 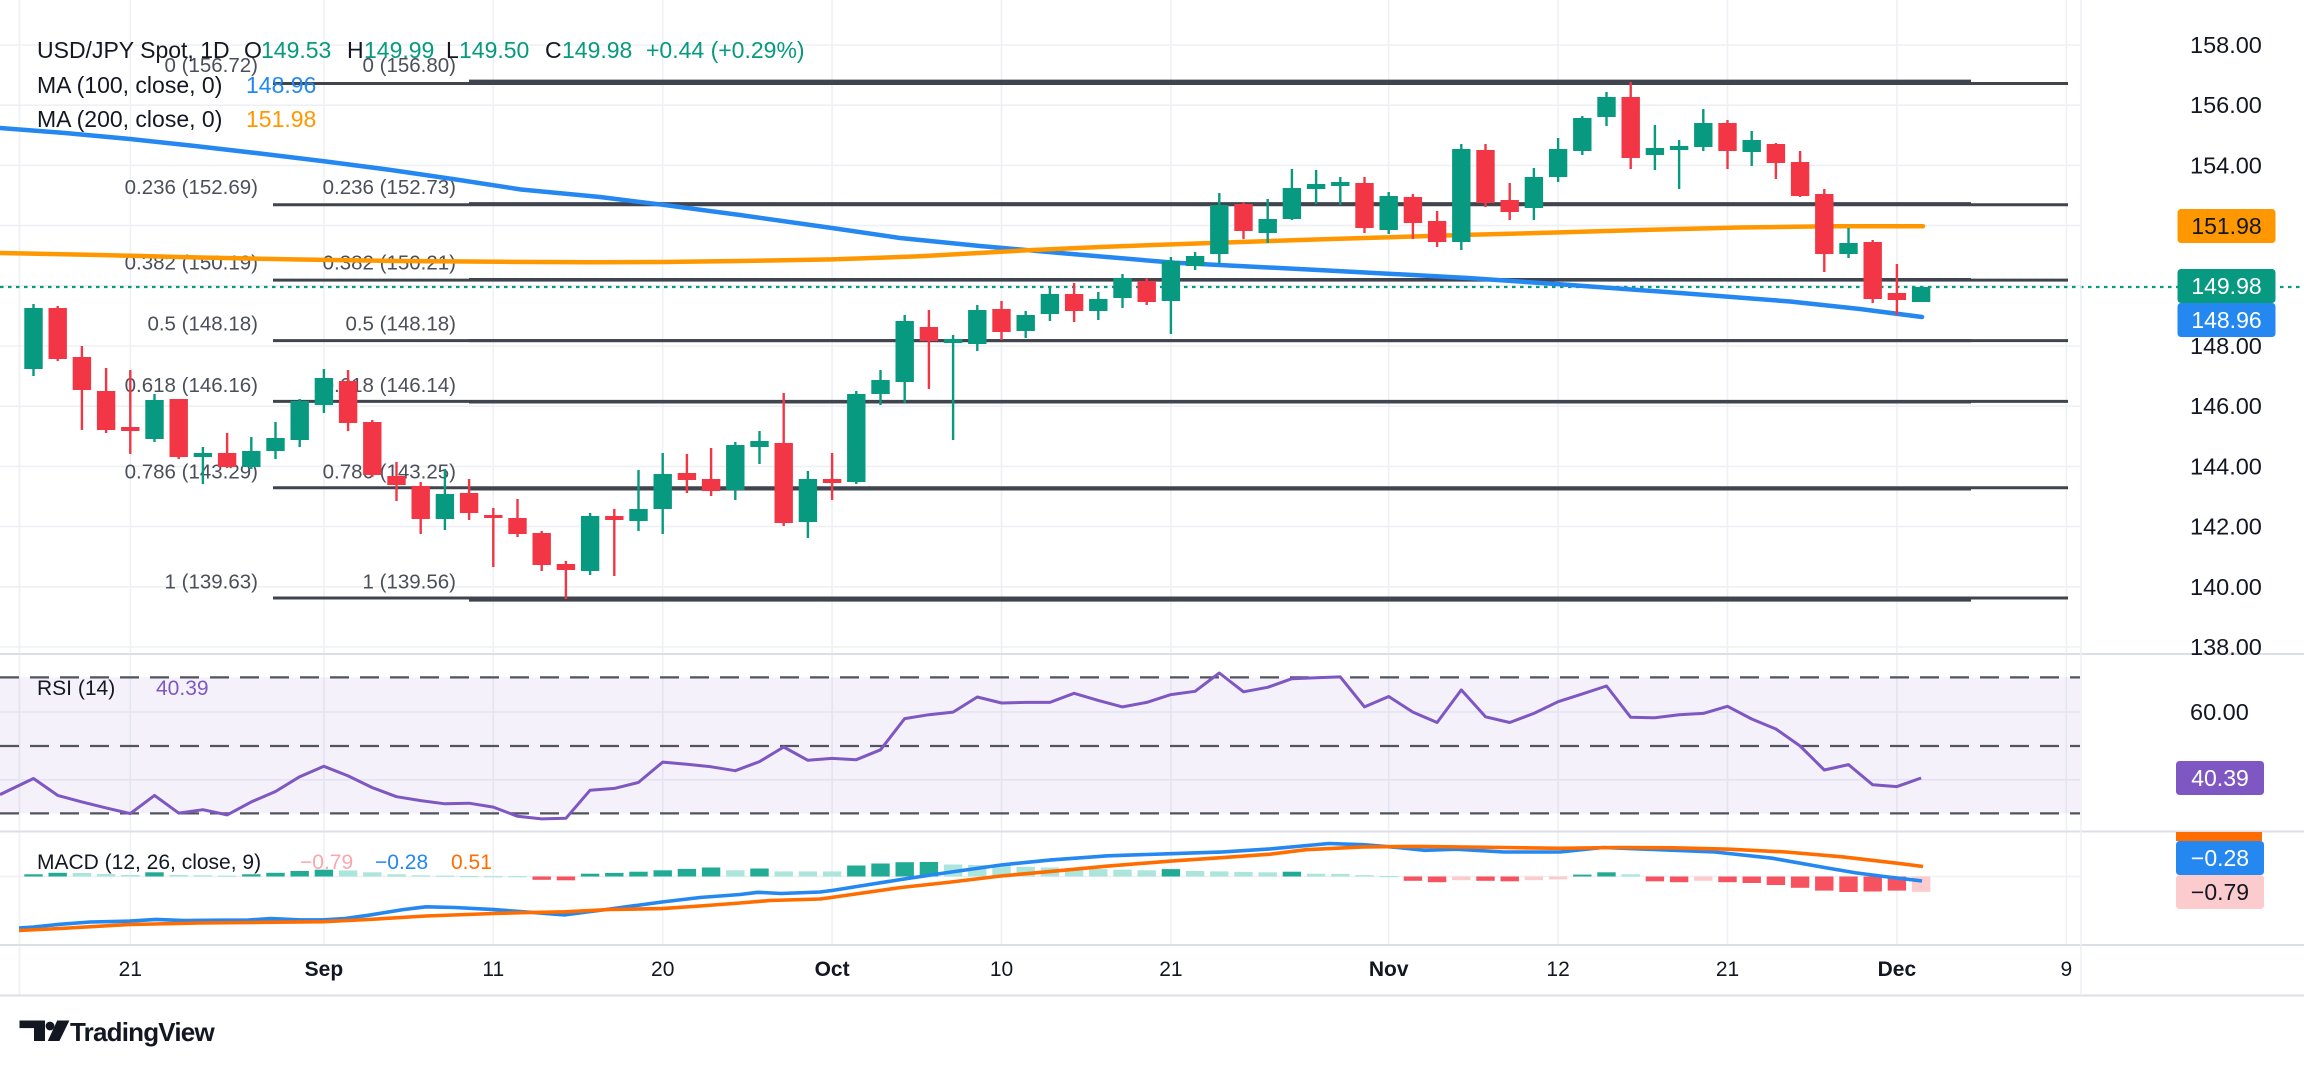 What do you see at coordinates (2226, 165) in the screenshot?
I see `svg-text: 154.00` at bounding box center [2226, 165].